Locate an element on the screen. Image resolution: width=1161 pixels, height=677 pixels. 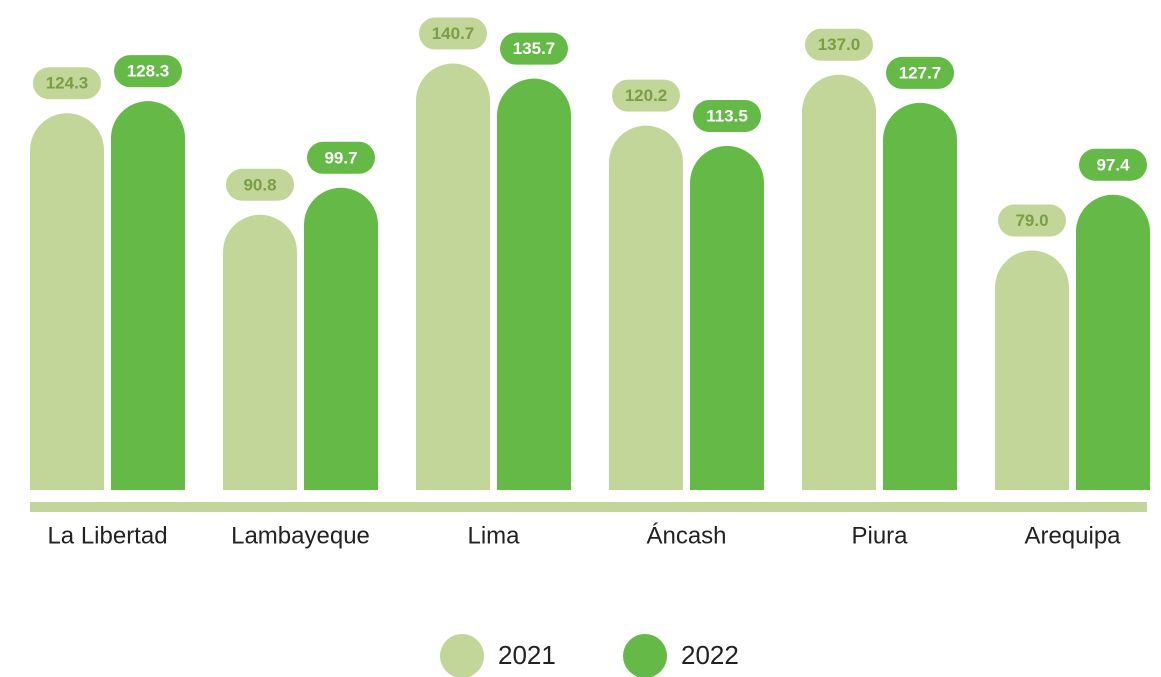
x-tick-label: Áncash is located at coordinates (686, 535).